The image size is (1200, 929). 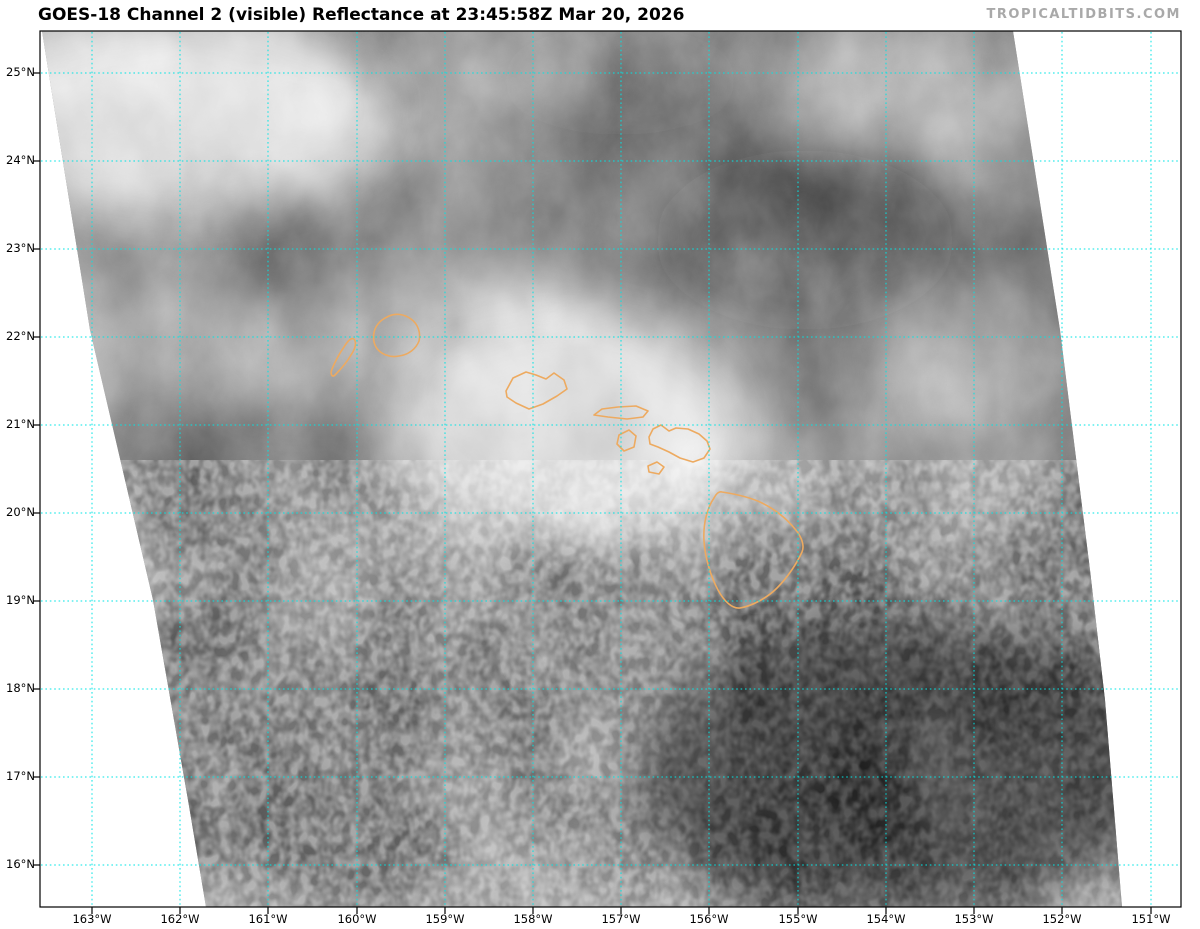 What do you see at coordinates (621, 919) in the screenshot?
I see `lon-tick-label: 157°W` at bounding box center [621, 919].